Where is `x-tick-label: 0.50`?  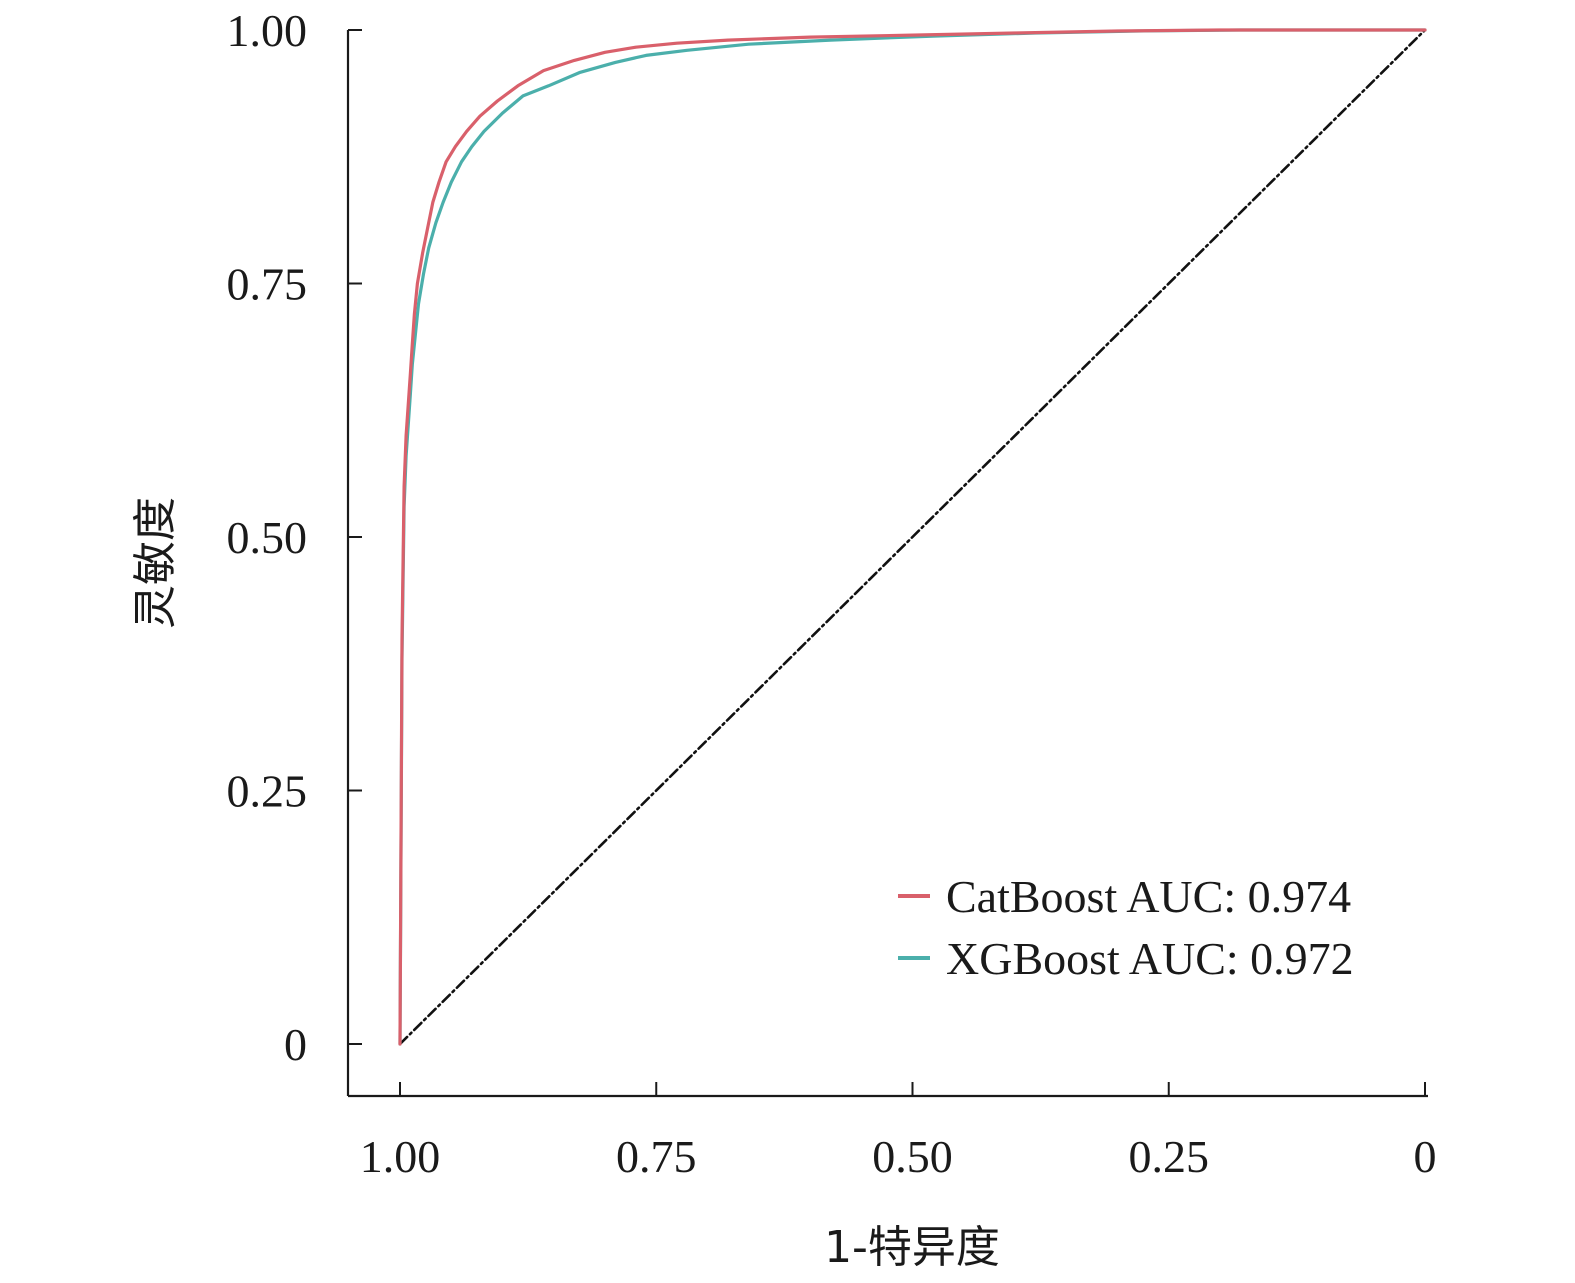 x-tick-label: 0.50 is located at coordinates (912, 1156).